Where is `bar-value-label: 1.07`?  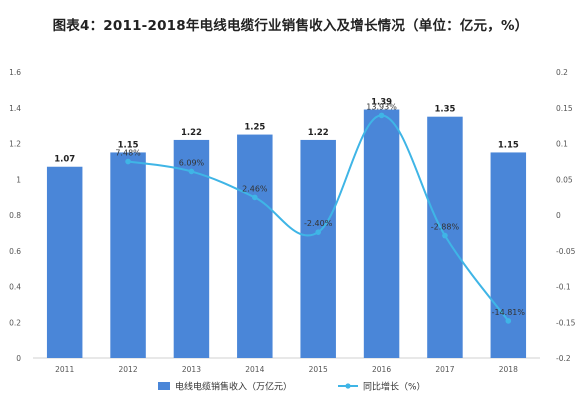
bar-value-label: 1.07 is located at coordinates (64, 160).